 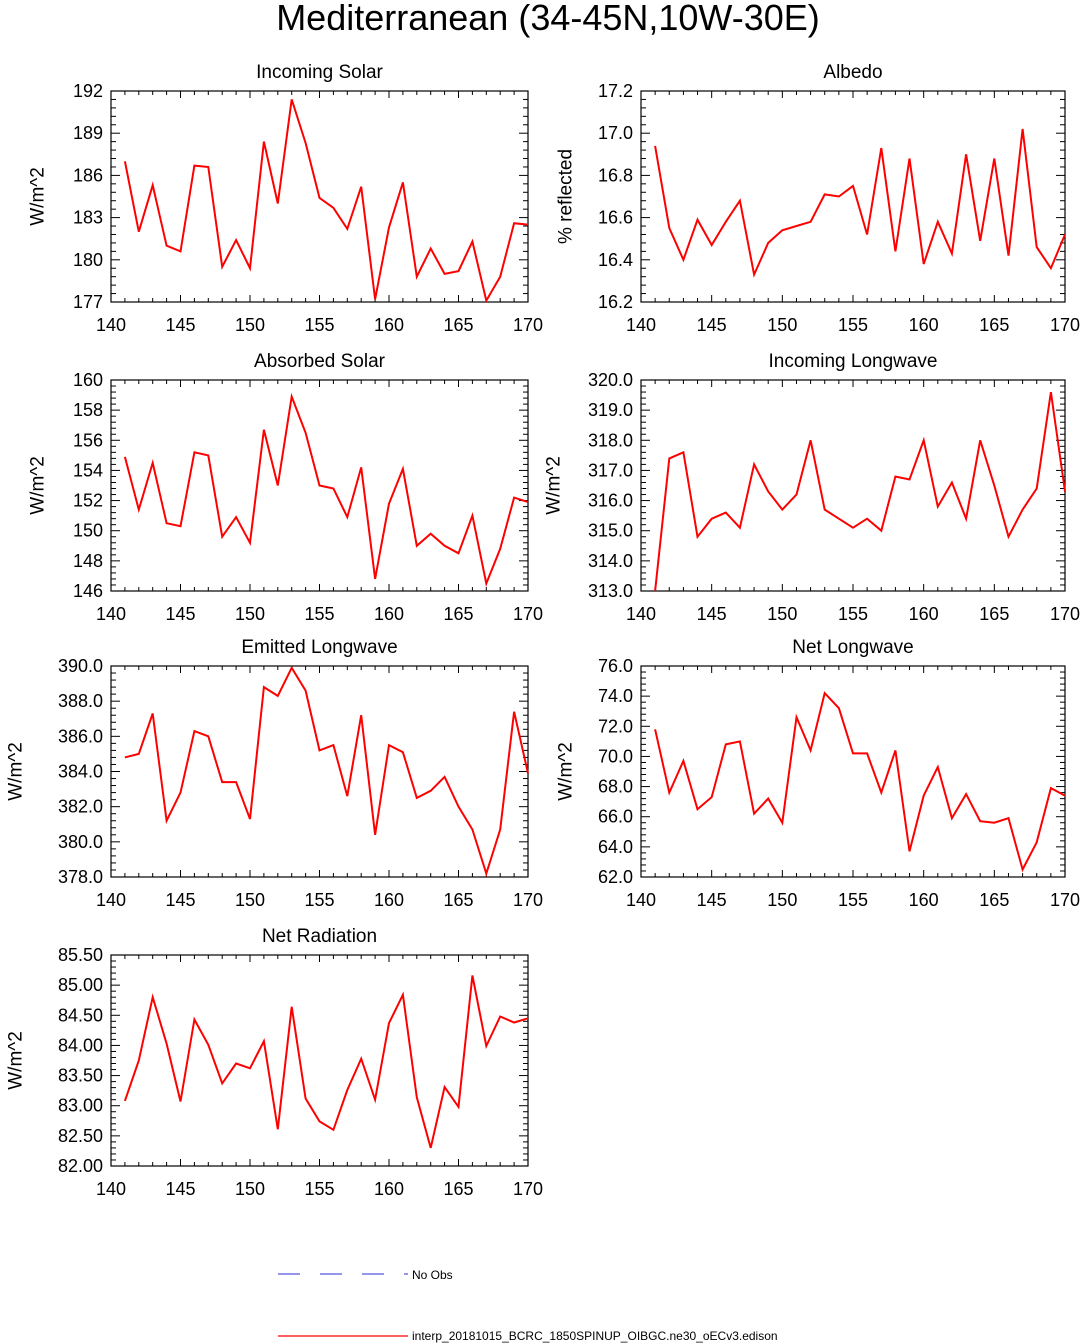 What do you see at coordinates (610, 561) in the screenshot?
I see `y-tick-label: 314.0` at bounding box center [610, 561].